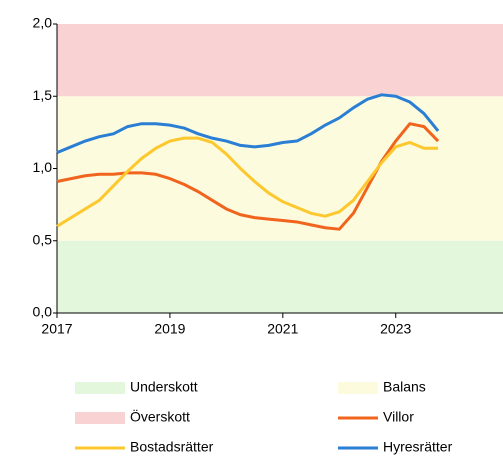 The image size is (503, 458). Describe the element at coordinates (43, 23) in the screenshot. I see `y-tick-label: 2,0` at that location.